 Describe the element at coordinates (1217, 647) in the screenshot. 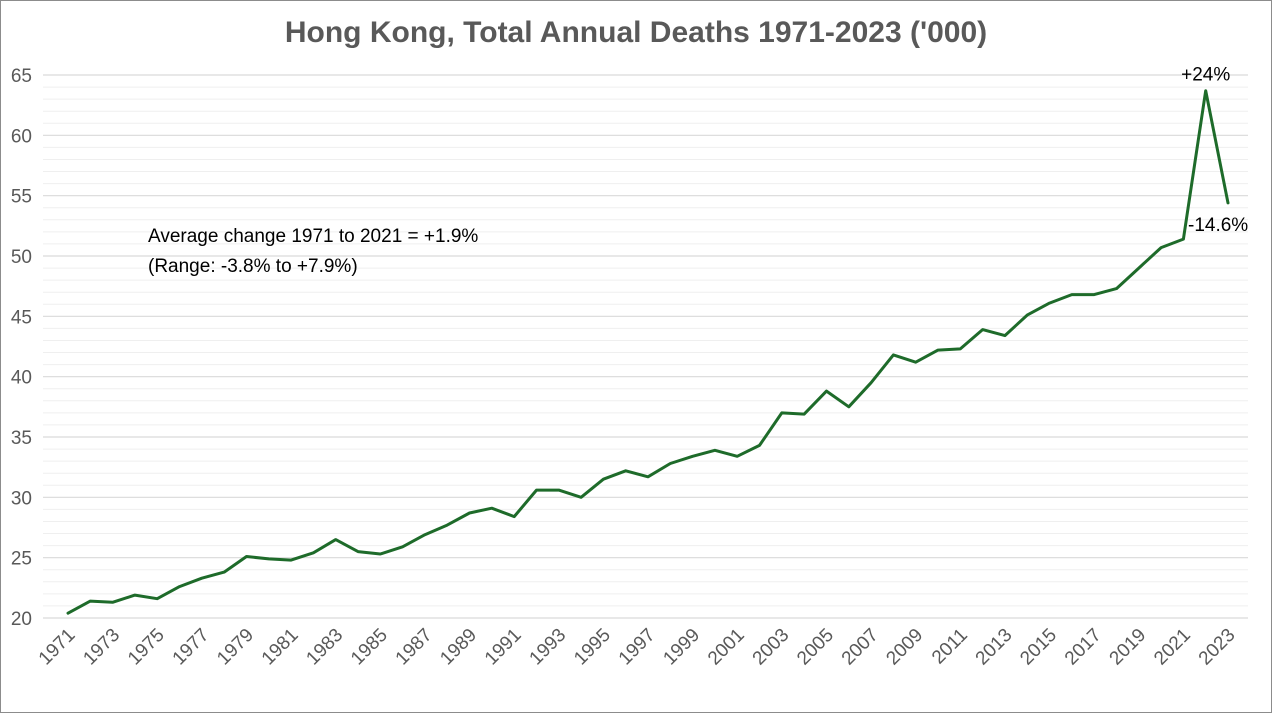

I see `x-tick-label: 2023` at that location.